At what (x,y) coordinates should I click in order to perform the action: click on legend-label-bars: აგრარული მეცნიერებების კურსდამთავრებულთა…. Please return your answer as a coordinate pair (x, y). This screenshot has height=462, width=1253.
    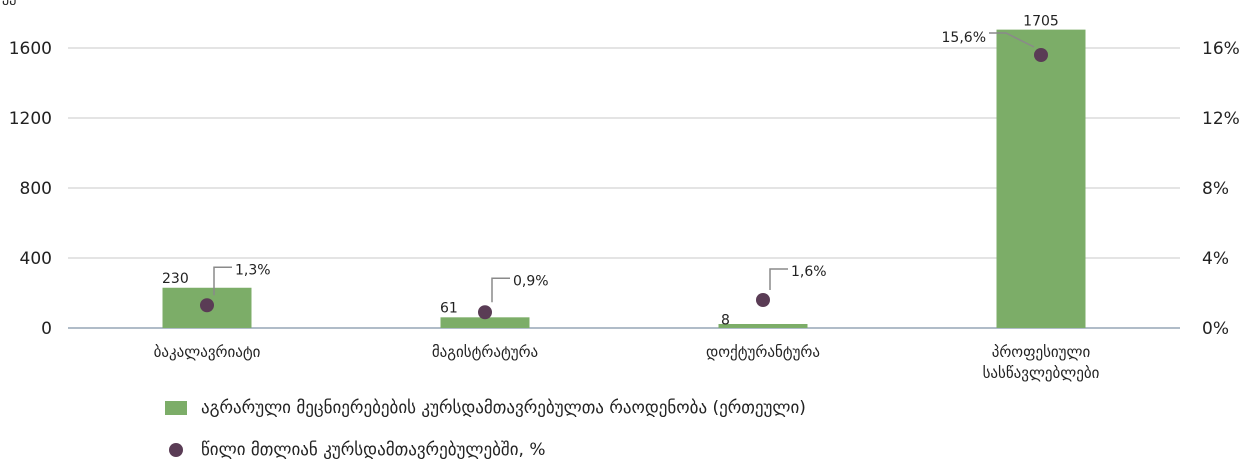
    Looking at the image, I should click on (503, 408).